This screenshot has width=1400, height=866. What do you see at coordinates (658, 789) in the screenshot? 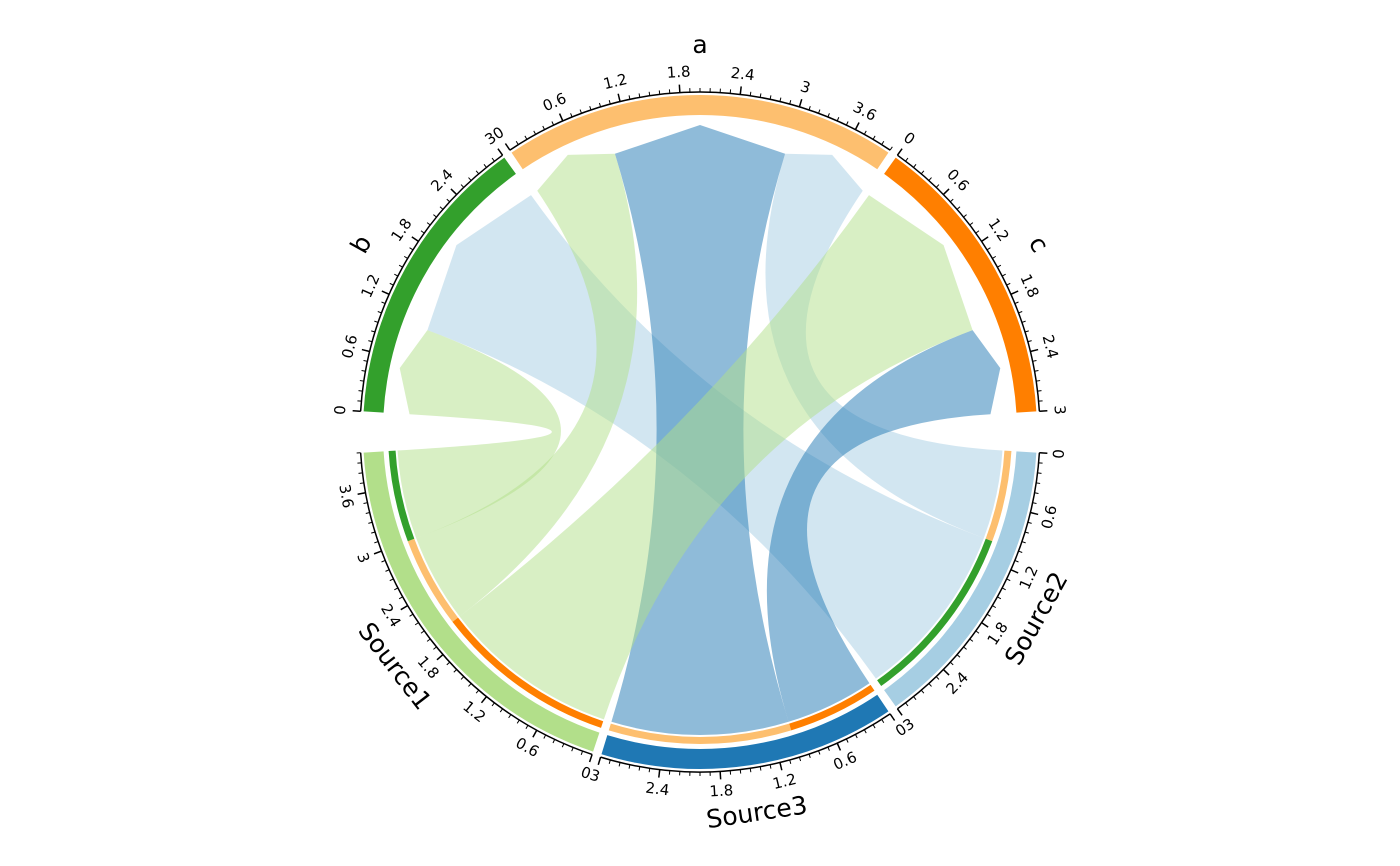
I see `tick-label: 2.4` at bounding box center [658, 789].